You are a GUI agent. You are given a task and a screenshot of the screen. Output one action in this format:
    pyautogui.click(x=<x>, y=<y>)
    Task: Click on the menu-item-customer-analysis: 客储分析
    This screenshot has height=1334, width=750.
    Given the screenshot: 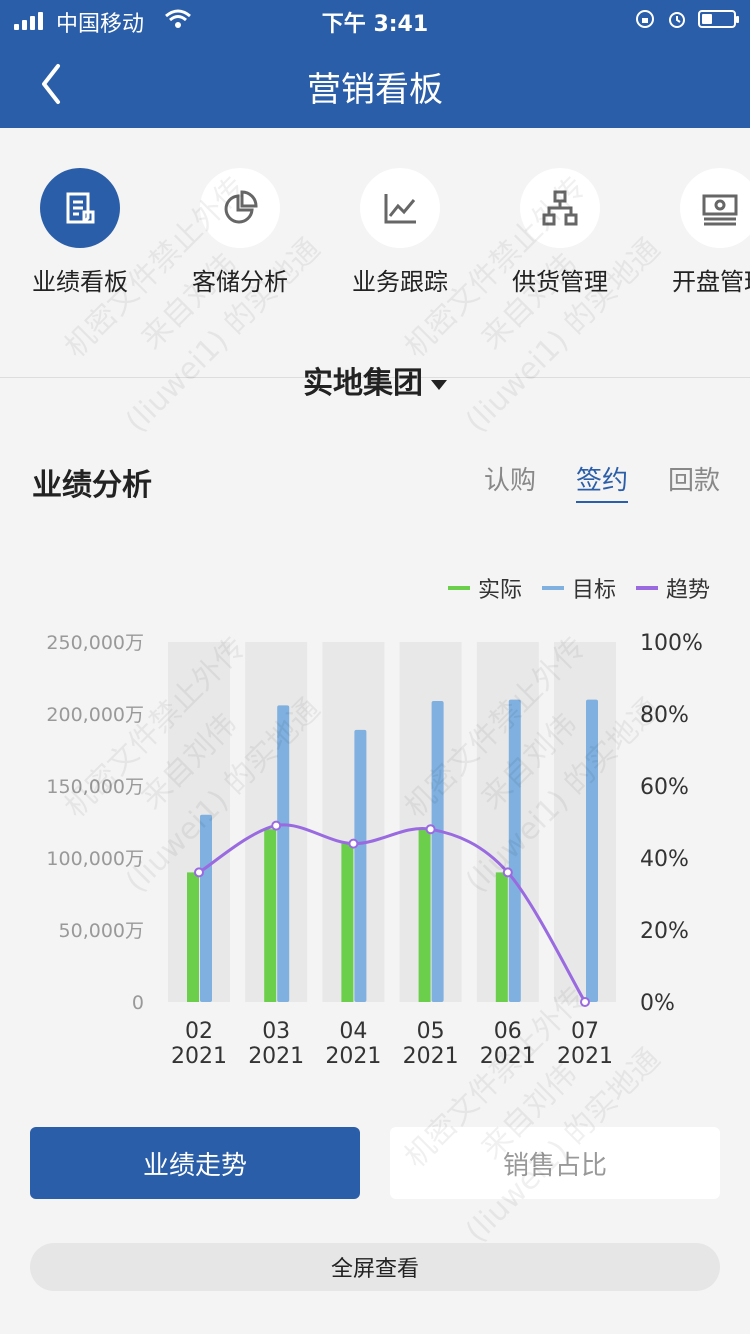 What is the action you would take?
    pyautogui.click(x=240, y=232)
    